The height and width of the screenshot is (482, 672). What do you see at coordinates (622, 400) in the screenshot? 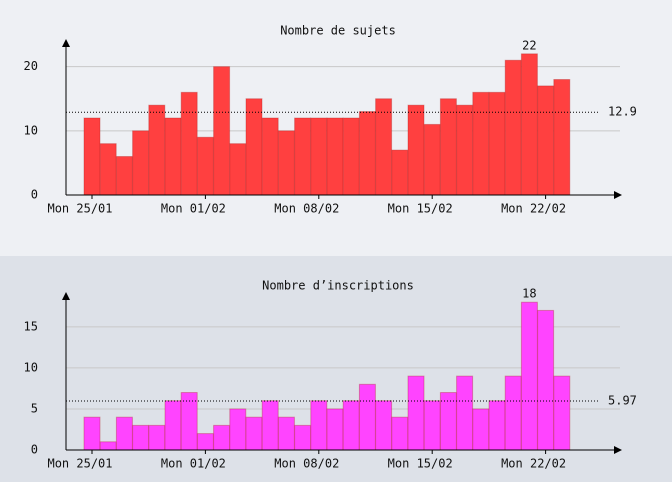
I see `average-label: 5.97` at bounding box center [622, 400].